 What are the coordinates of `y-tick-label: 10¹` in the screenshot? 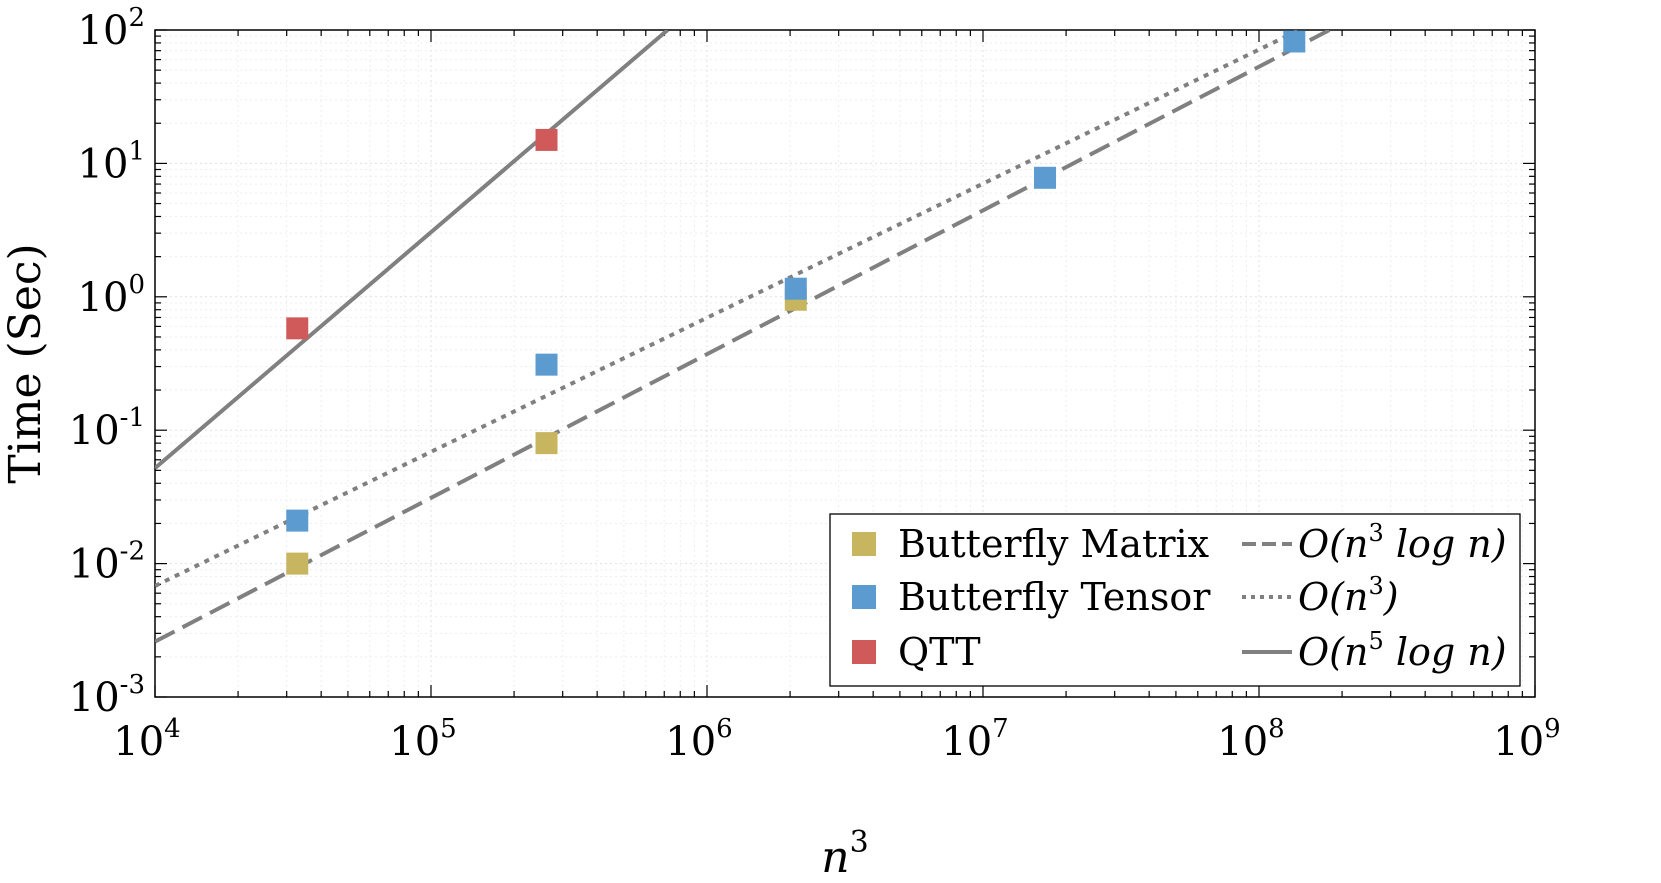 It's located at (111, 161).